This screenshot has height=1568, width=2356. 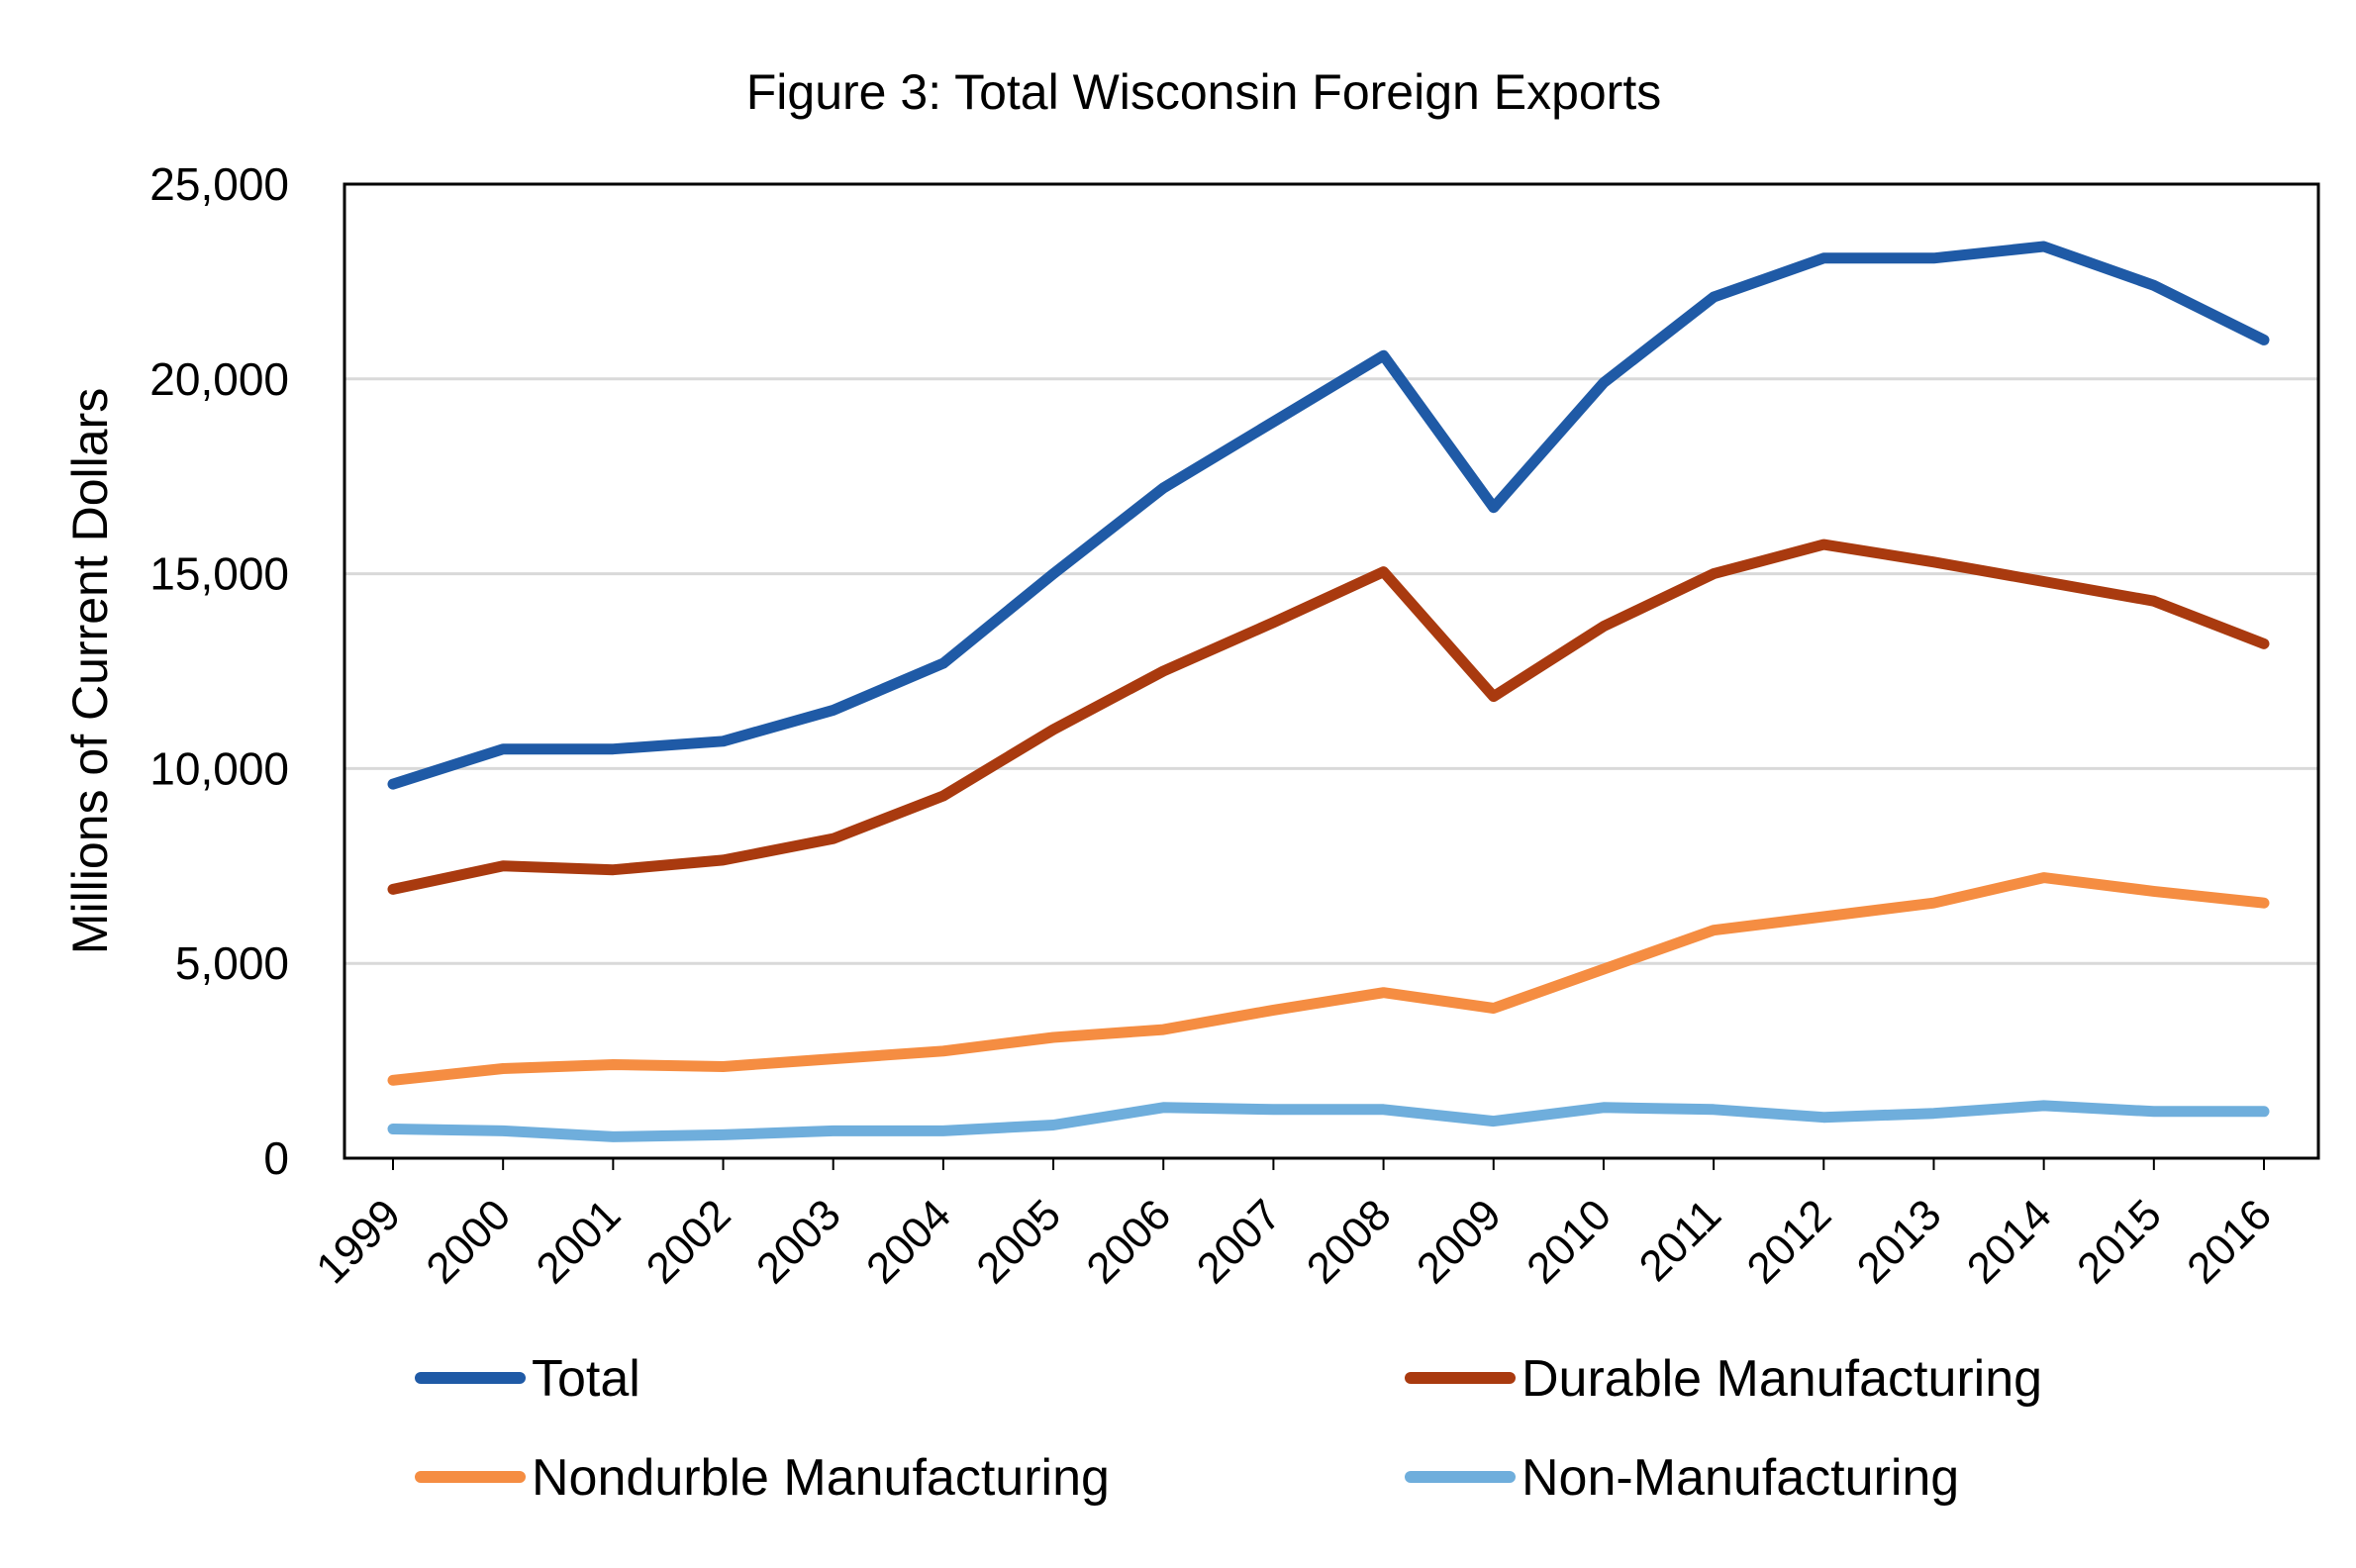 I want to click on x-tick-label: 2004, so click(x=909, y=1241).